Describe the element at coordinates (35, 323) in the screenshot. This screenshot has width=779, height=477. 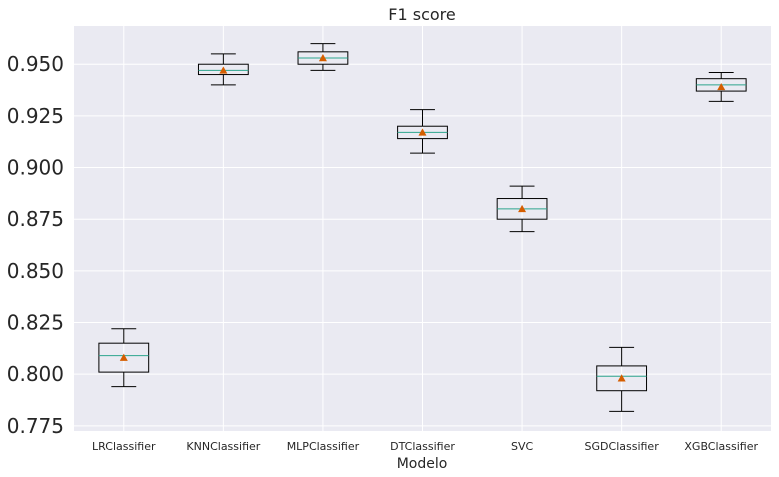
I see `y-tick-label: 0.825` at that location.